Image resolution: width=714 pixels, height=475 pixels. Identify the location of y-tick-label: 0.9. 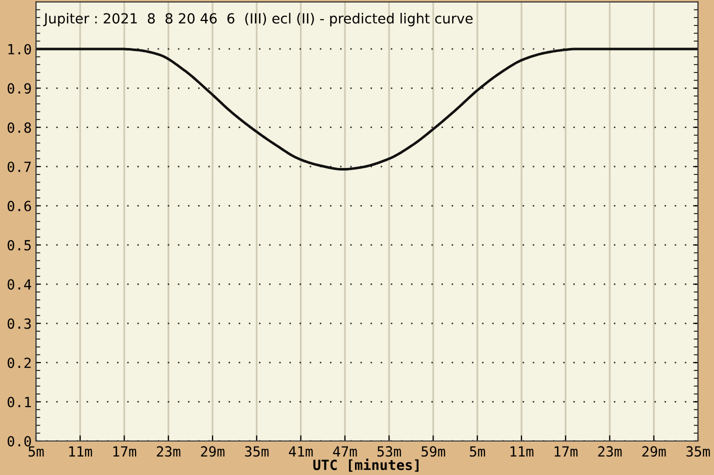
(19, 88).